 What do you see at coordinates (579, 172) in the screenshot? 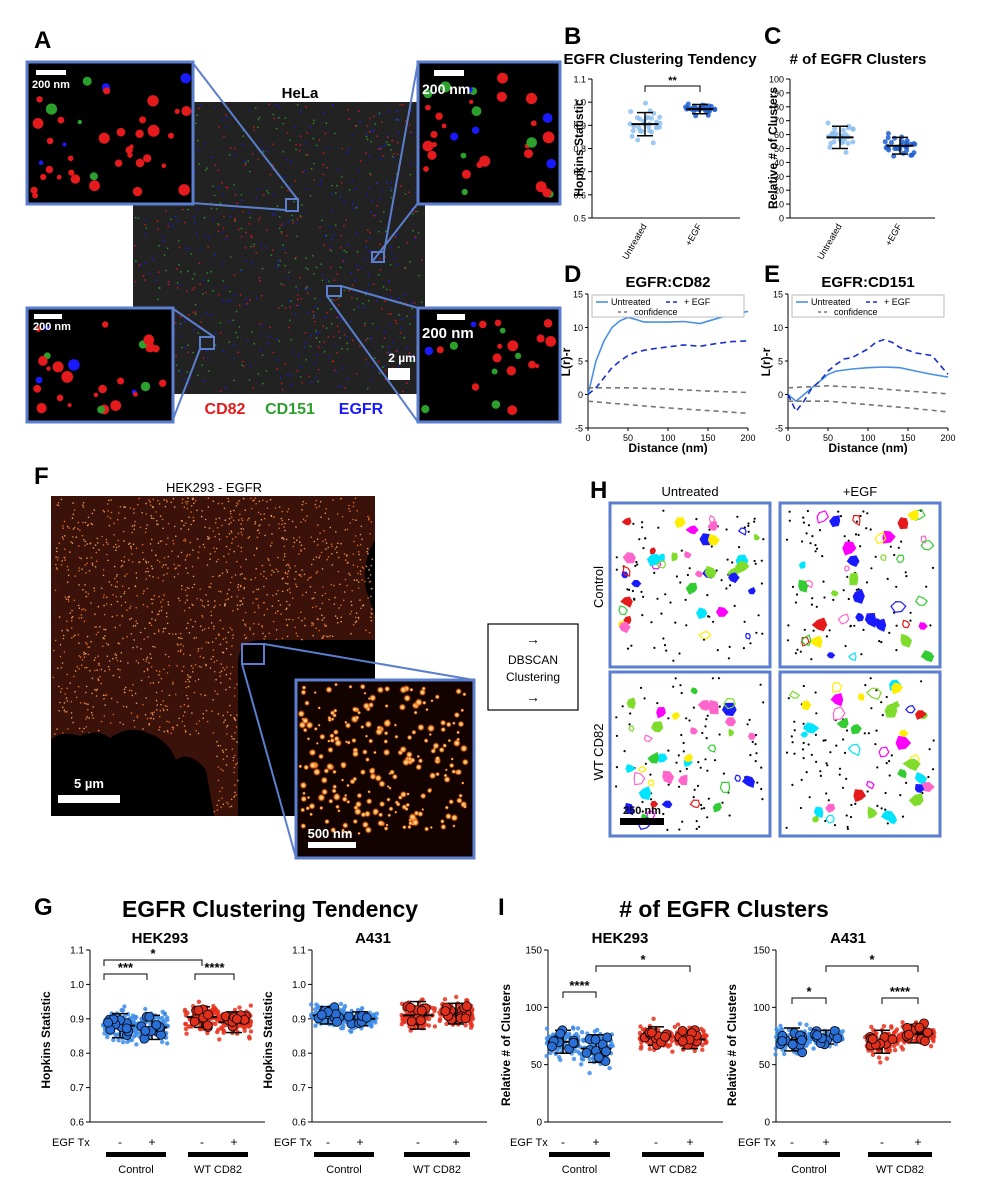
I see `y-tick-label: 0.7` at bounding box center [579, 172].